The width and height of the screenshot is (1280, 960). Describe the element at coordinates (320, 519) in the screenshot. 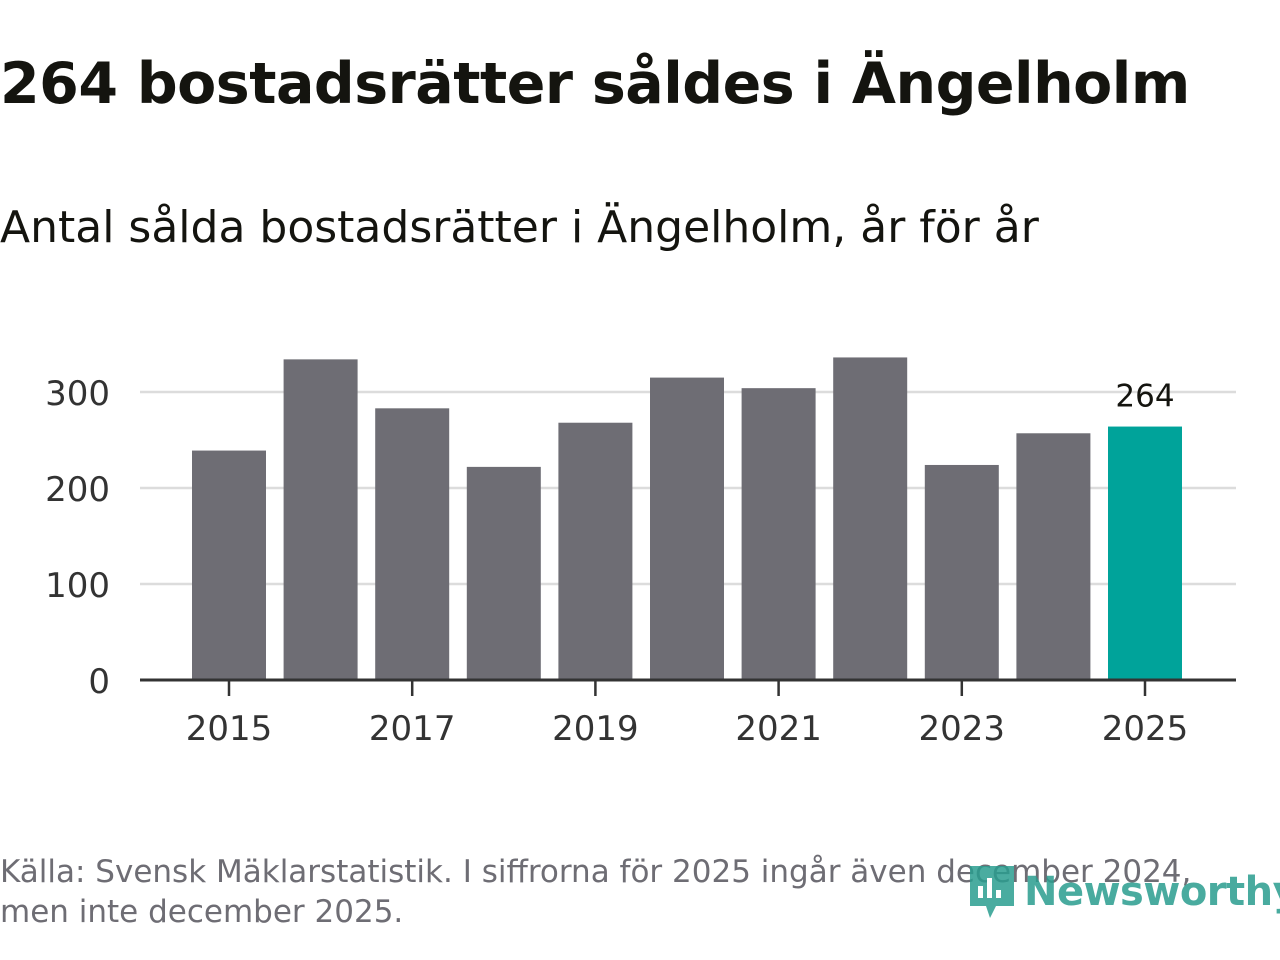

I see `bar-2016` at that location.